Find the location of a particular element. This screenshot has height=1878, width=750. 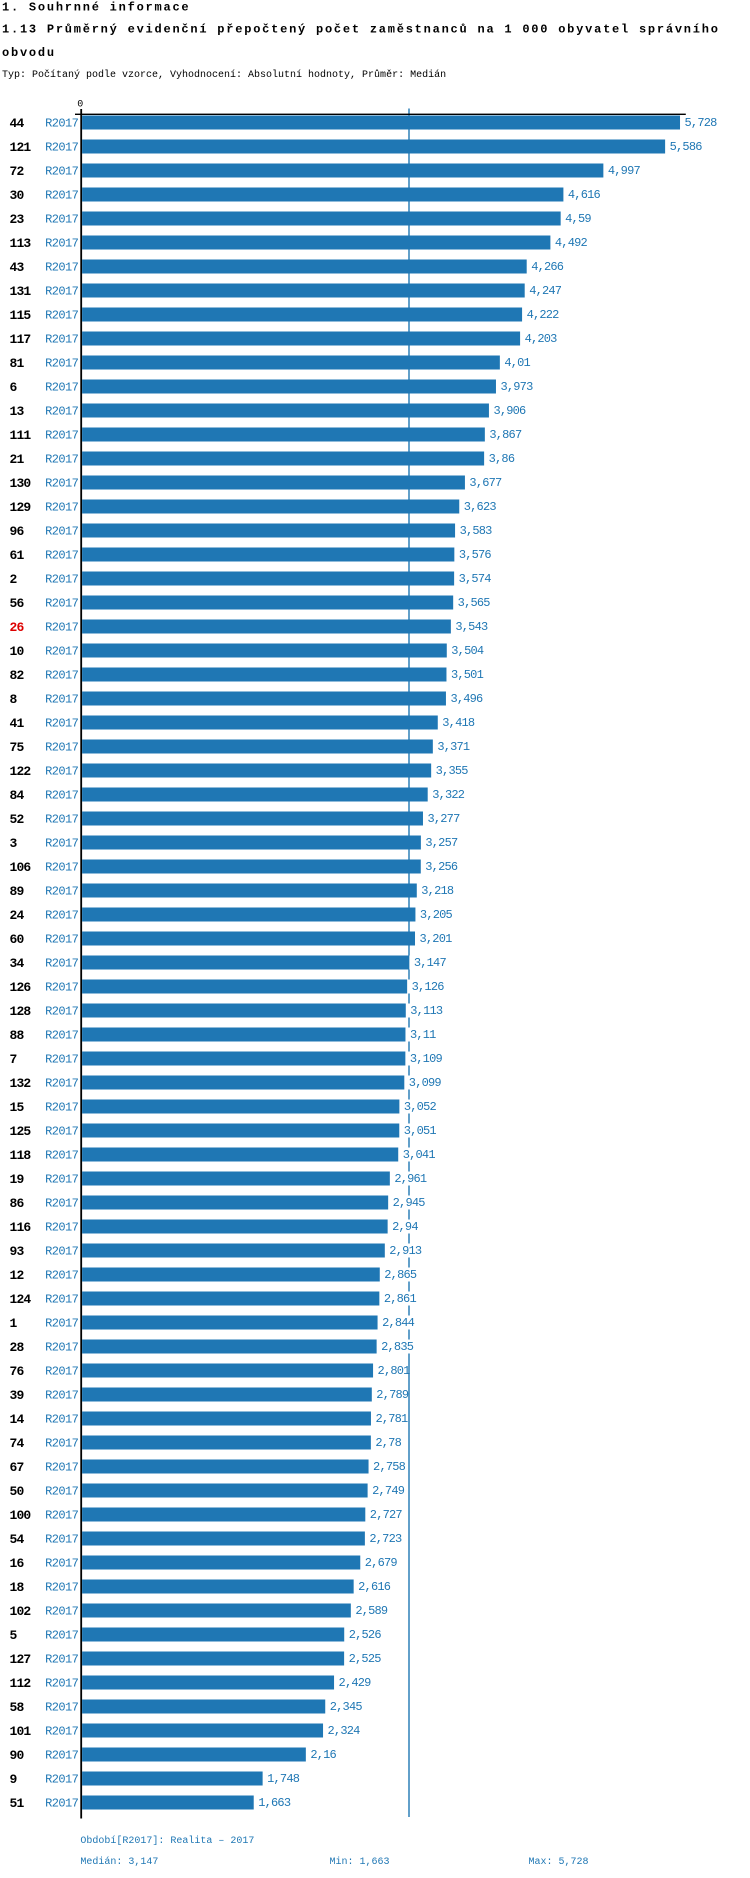

svg-text: 3,355 is located at coordinates (452, 771).